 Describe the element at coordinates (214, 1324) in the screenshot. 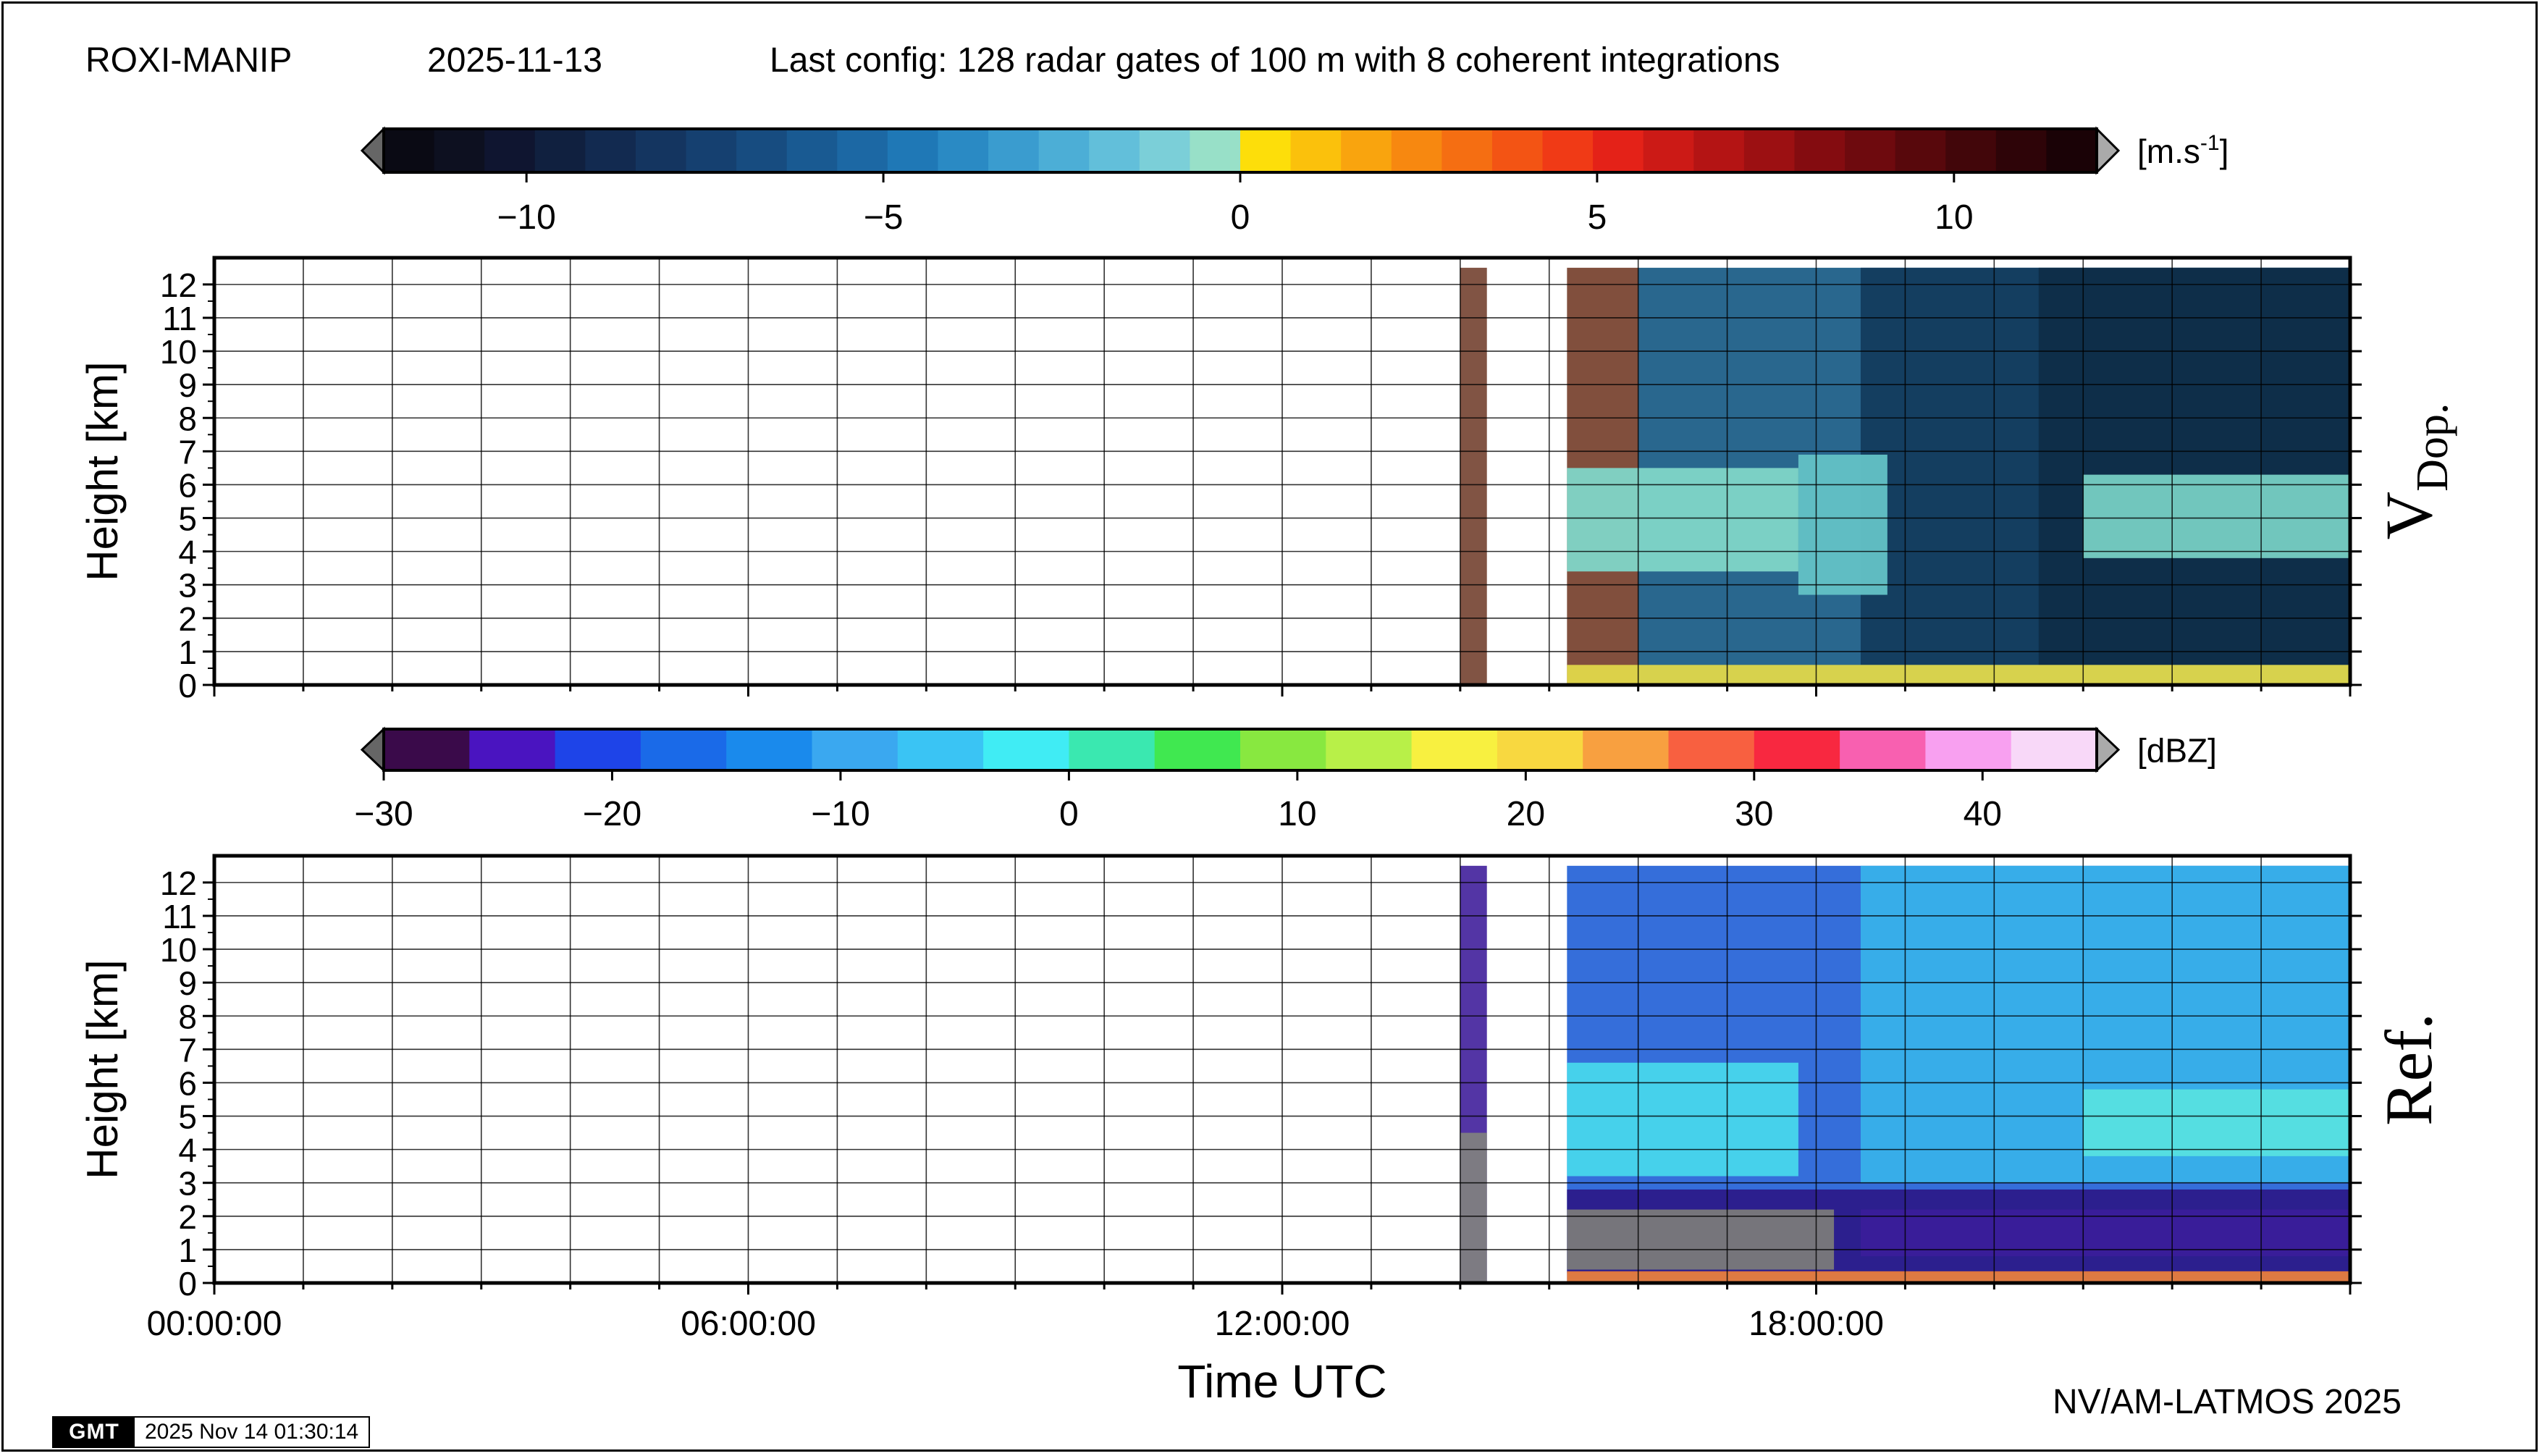

I see `x-tick-label: 00:00:00` at that location.